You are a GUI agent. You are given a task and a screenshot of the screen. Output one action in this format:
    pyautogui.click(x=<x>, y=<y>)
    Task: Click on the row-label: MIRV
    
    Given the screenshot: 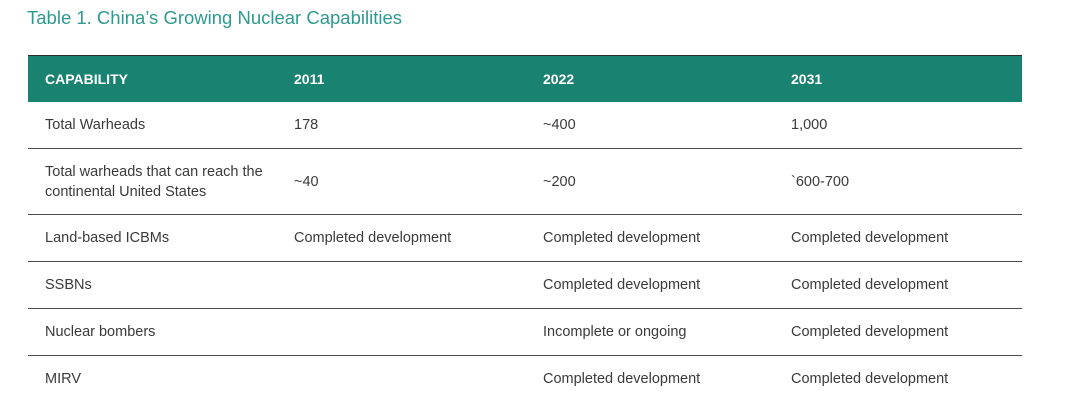 What is the action you would take?
    pyautogui.click(x=63, y=379)
    